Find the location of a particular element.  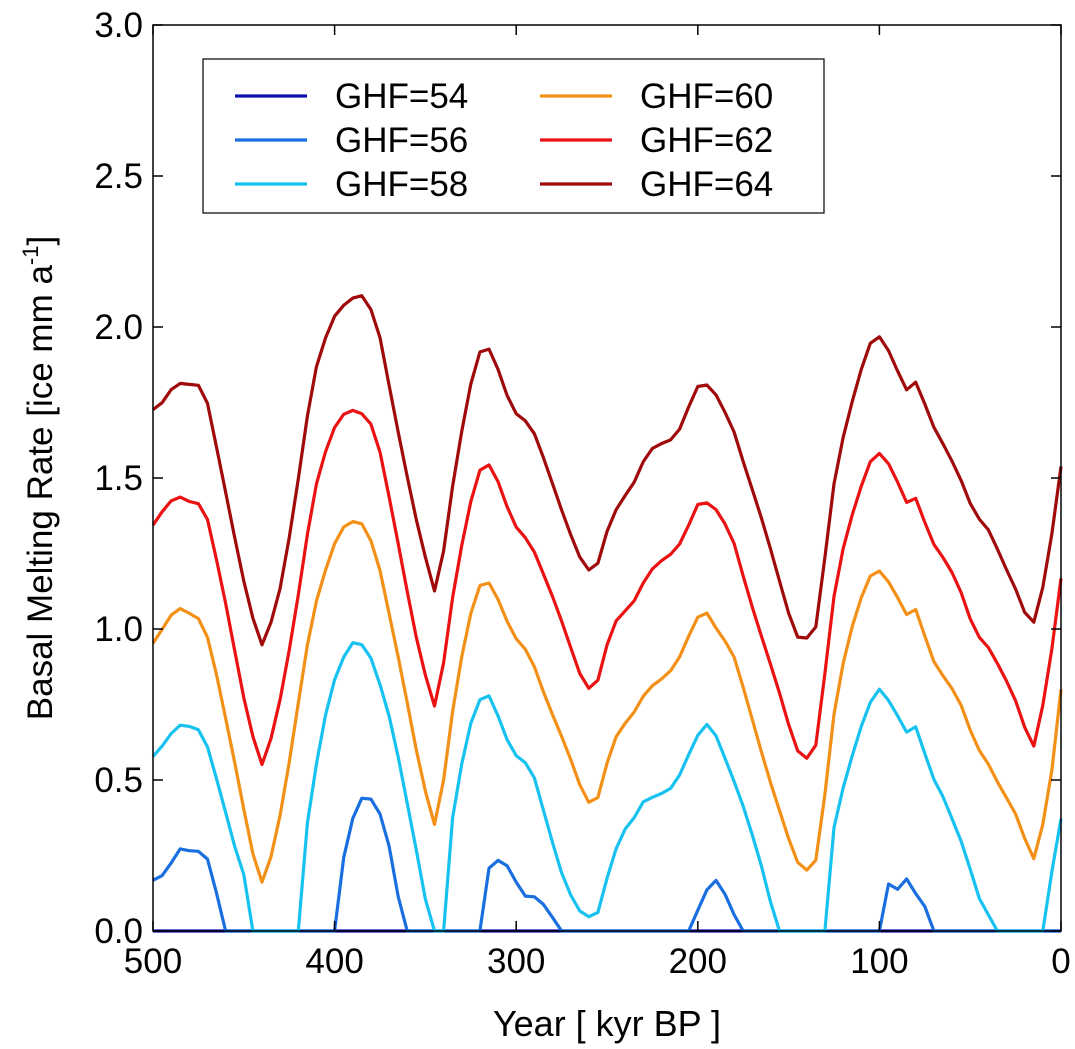

legend-box is located at coordinates (513, 136).